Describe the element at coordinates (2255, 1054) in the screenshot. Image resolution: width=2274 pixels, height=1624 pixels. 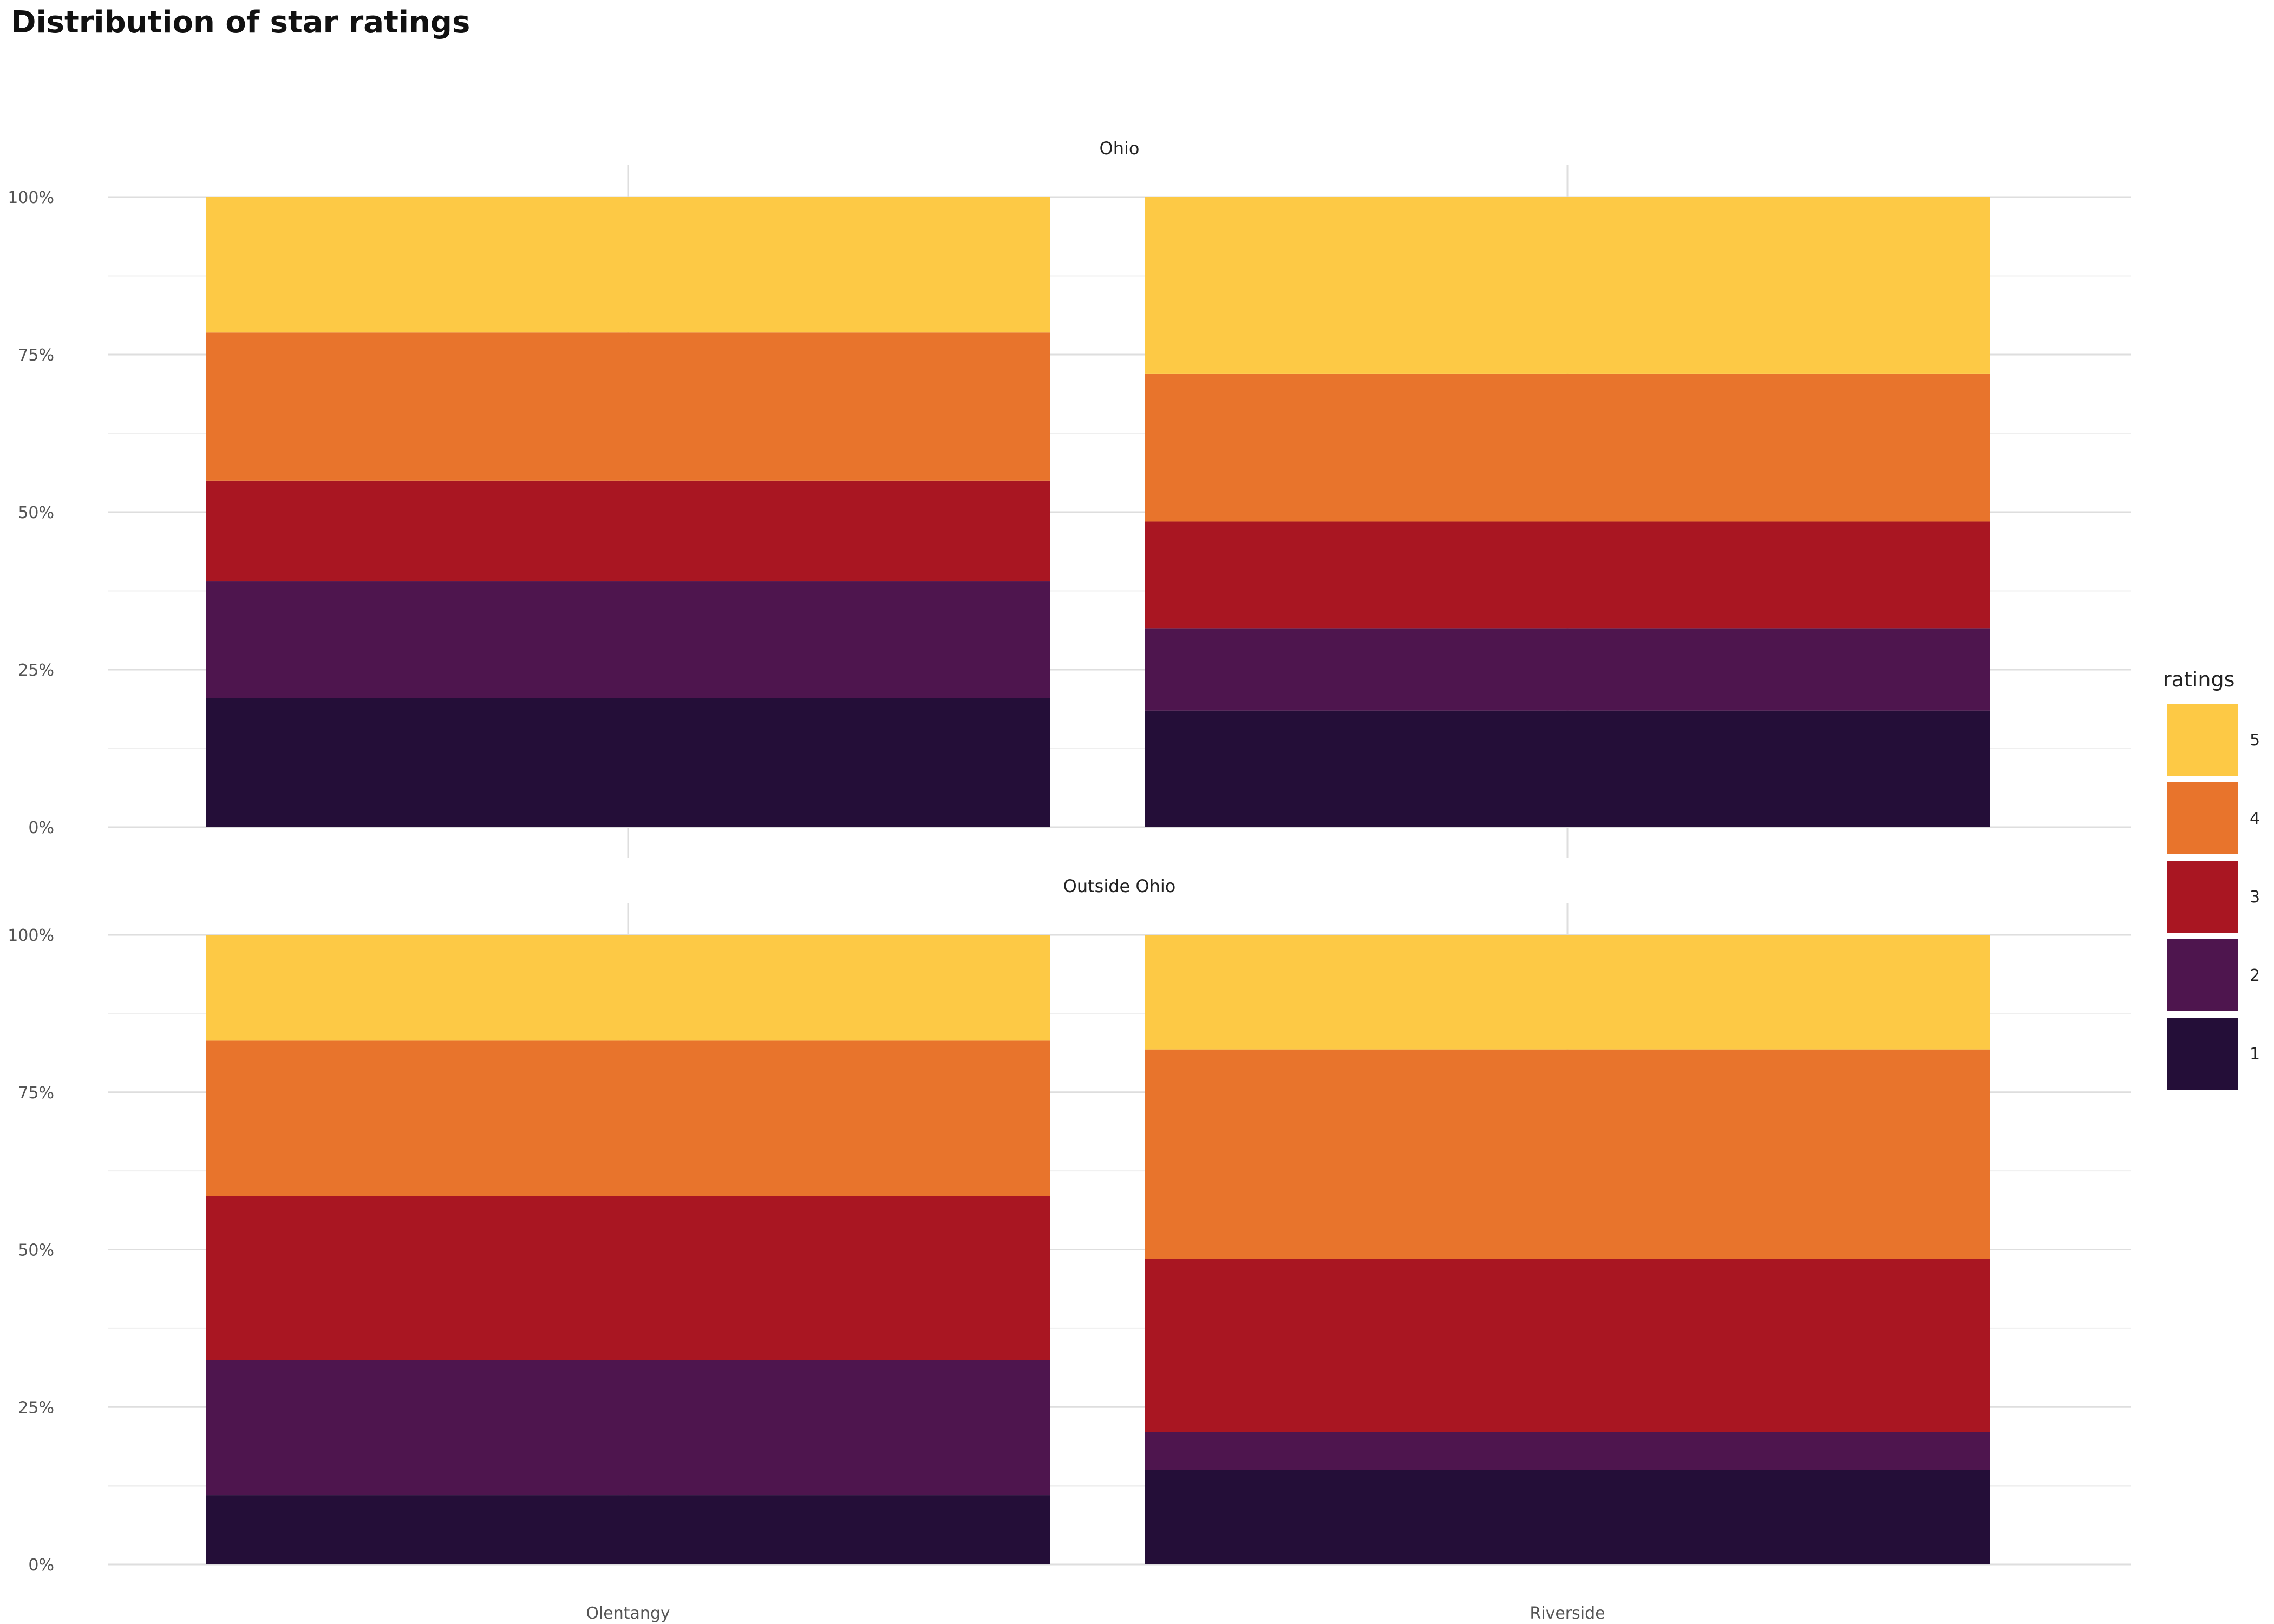
I see `legend-label: 1` at that location.